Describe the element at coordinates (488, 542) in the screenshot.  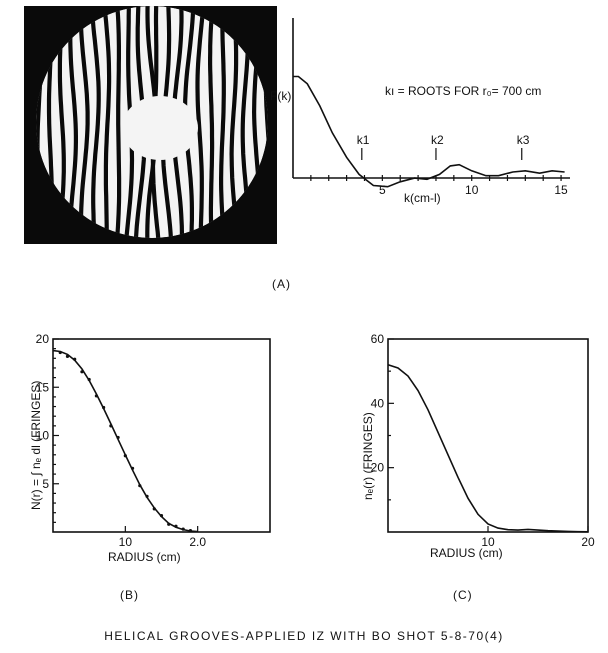
I see `chart-c-x-tick-label: 10` at that location.